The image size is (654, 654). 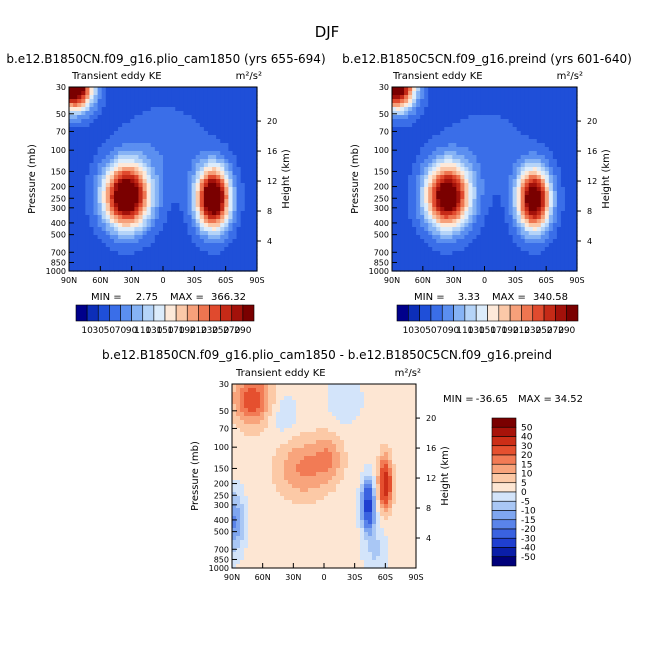 What do you see at coordinates (436, 313) in the screenshot?
I see `colorbar-swatch` at bounding box center [436, 313].